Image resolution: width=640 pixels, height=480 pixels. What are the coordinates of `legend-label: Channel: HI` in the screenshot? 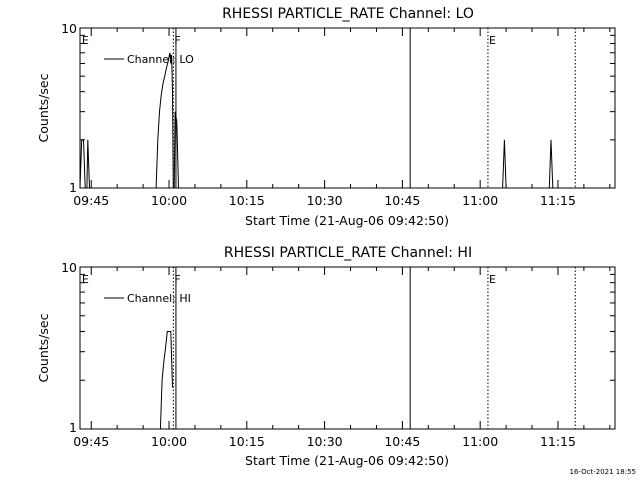 It's located at (159, 298).